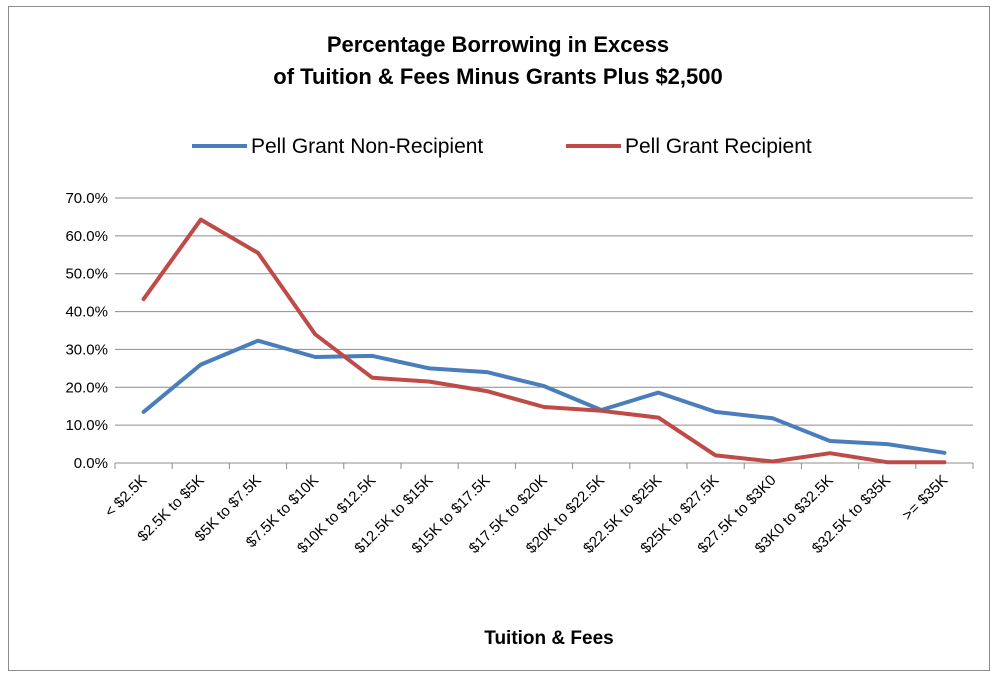  What do you see at coordinates (86, 312) in the screenshot?
I see `y-tick-label: 40.0%` at bounding box center [86, 312].